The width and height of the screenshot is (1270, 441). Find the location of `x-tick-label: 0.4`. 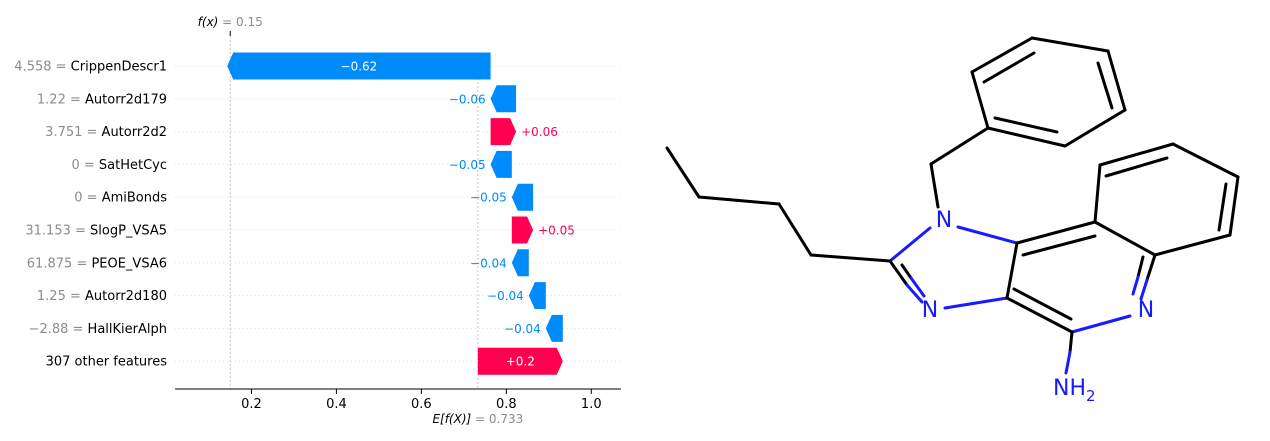

x-tick-label: 0.4 is located at coordinates (336, 404).